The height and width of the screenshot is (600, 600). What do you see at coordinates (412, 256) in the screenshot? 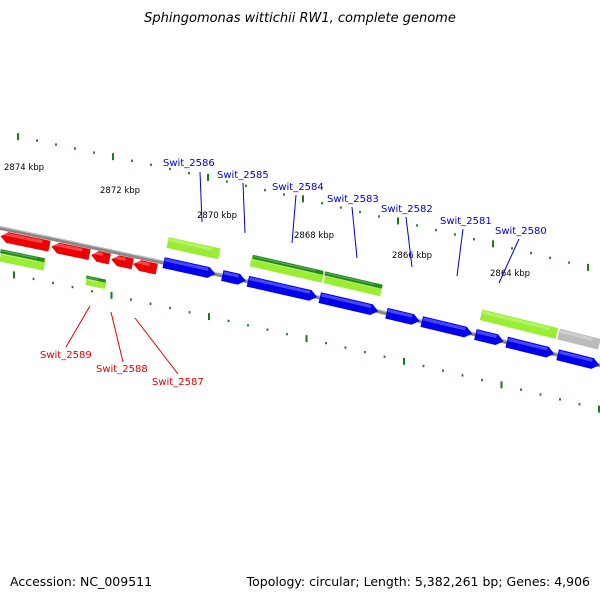
I see `kbp-label: 2866 kbp` at bounding box center [412, 256].